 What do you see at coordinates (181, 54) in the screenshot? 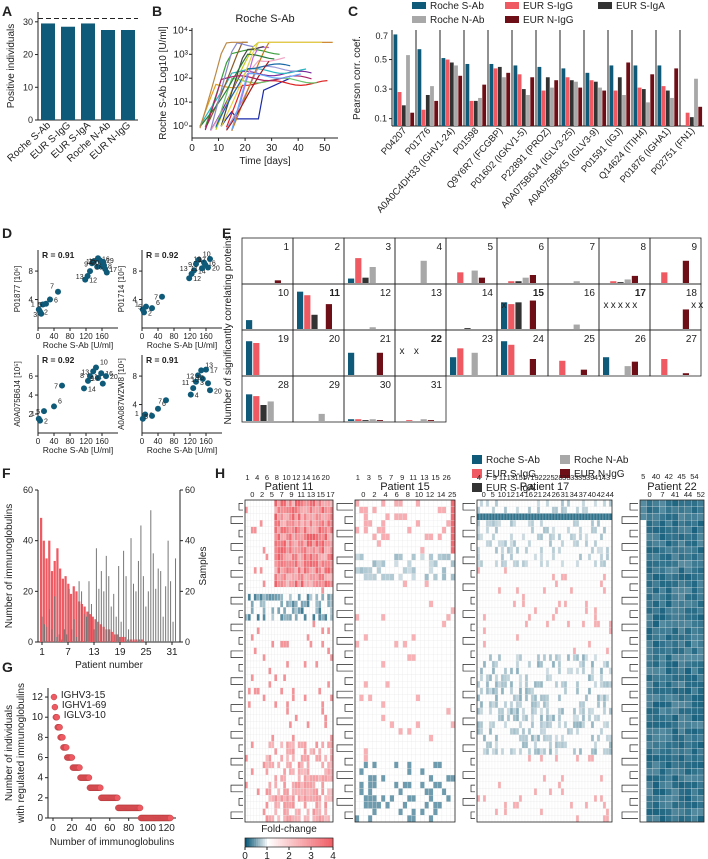
I see `b-y-tick-label: 10³` at bounding box center [181, 54].